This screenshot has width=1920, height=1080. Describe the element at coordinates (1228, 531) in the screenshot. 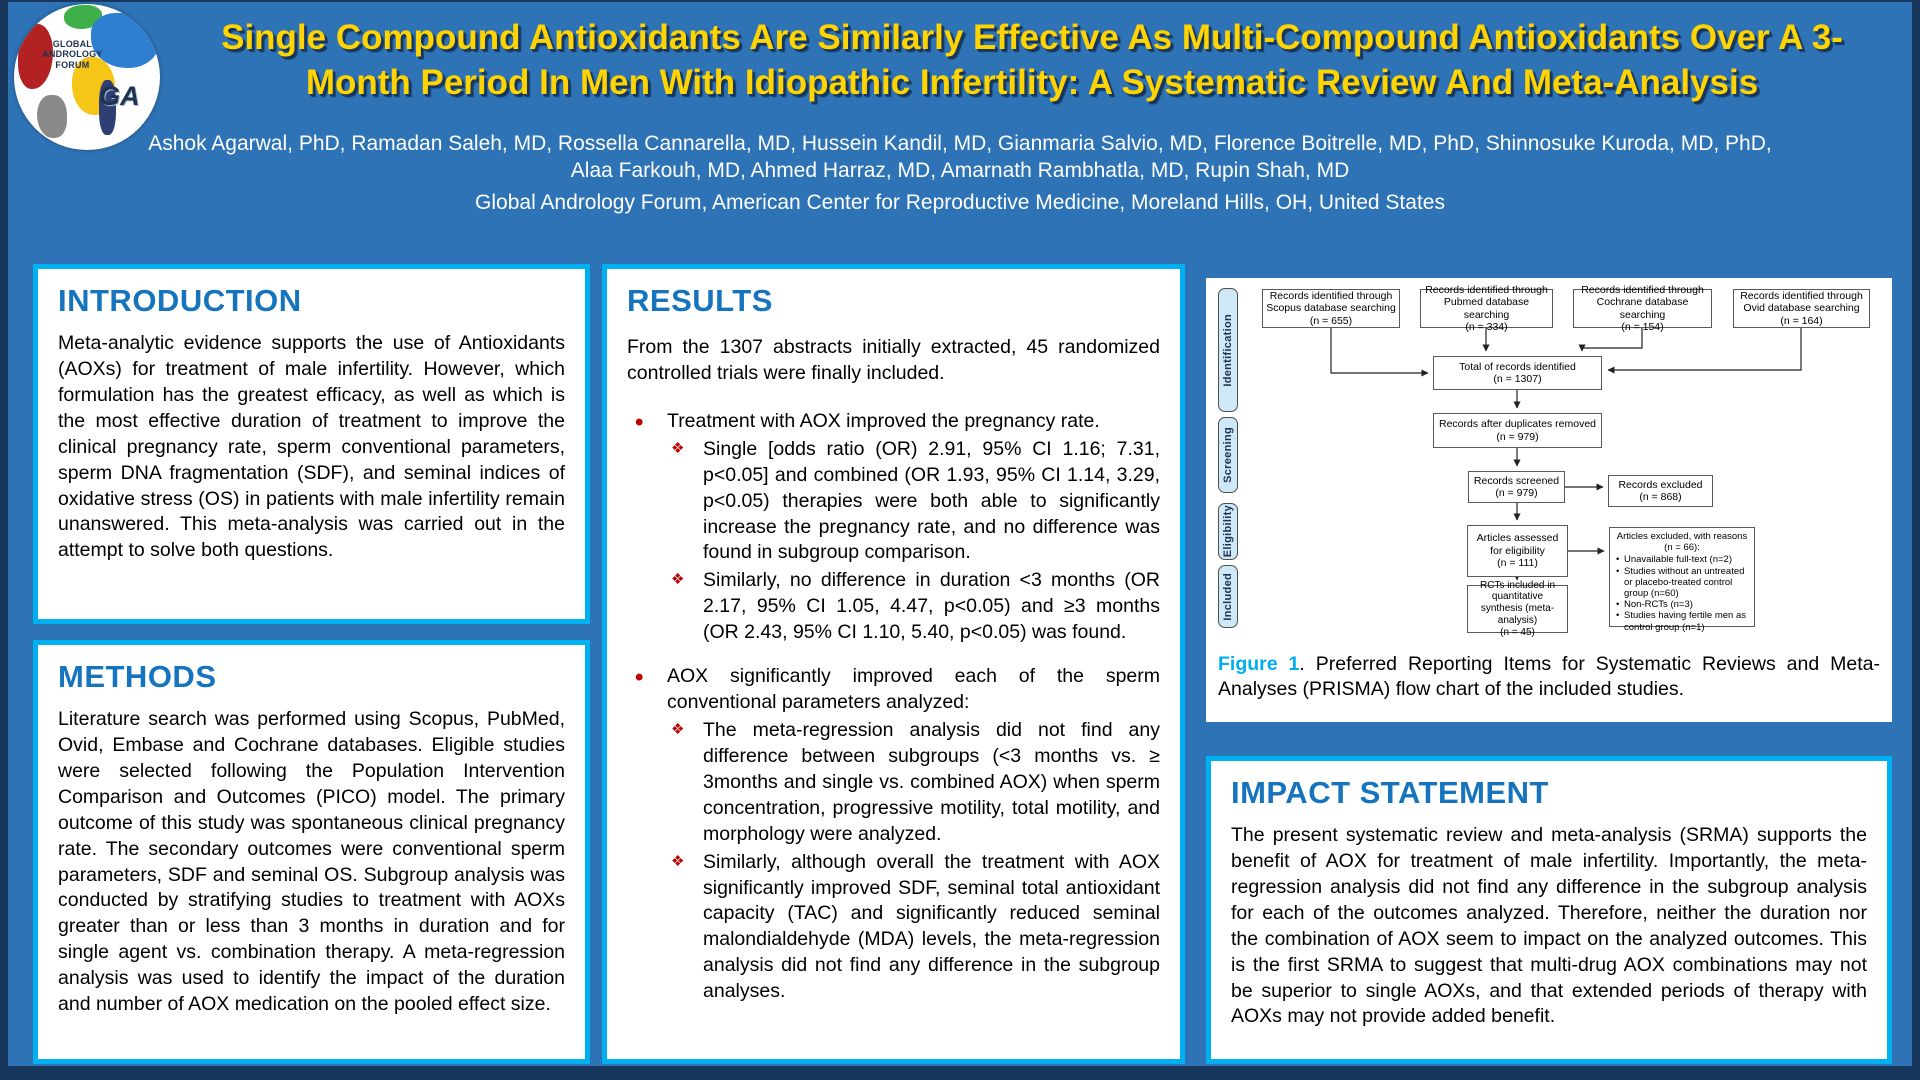

I see `stage-eligibility: Eligibility` at that location.